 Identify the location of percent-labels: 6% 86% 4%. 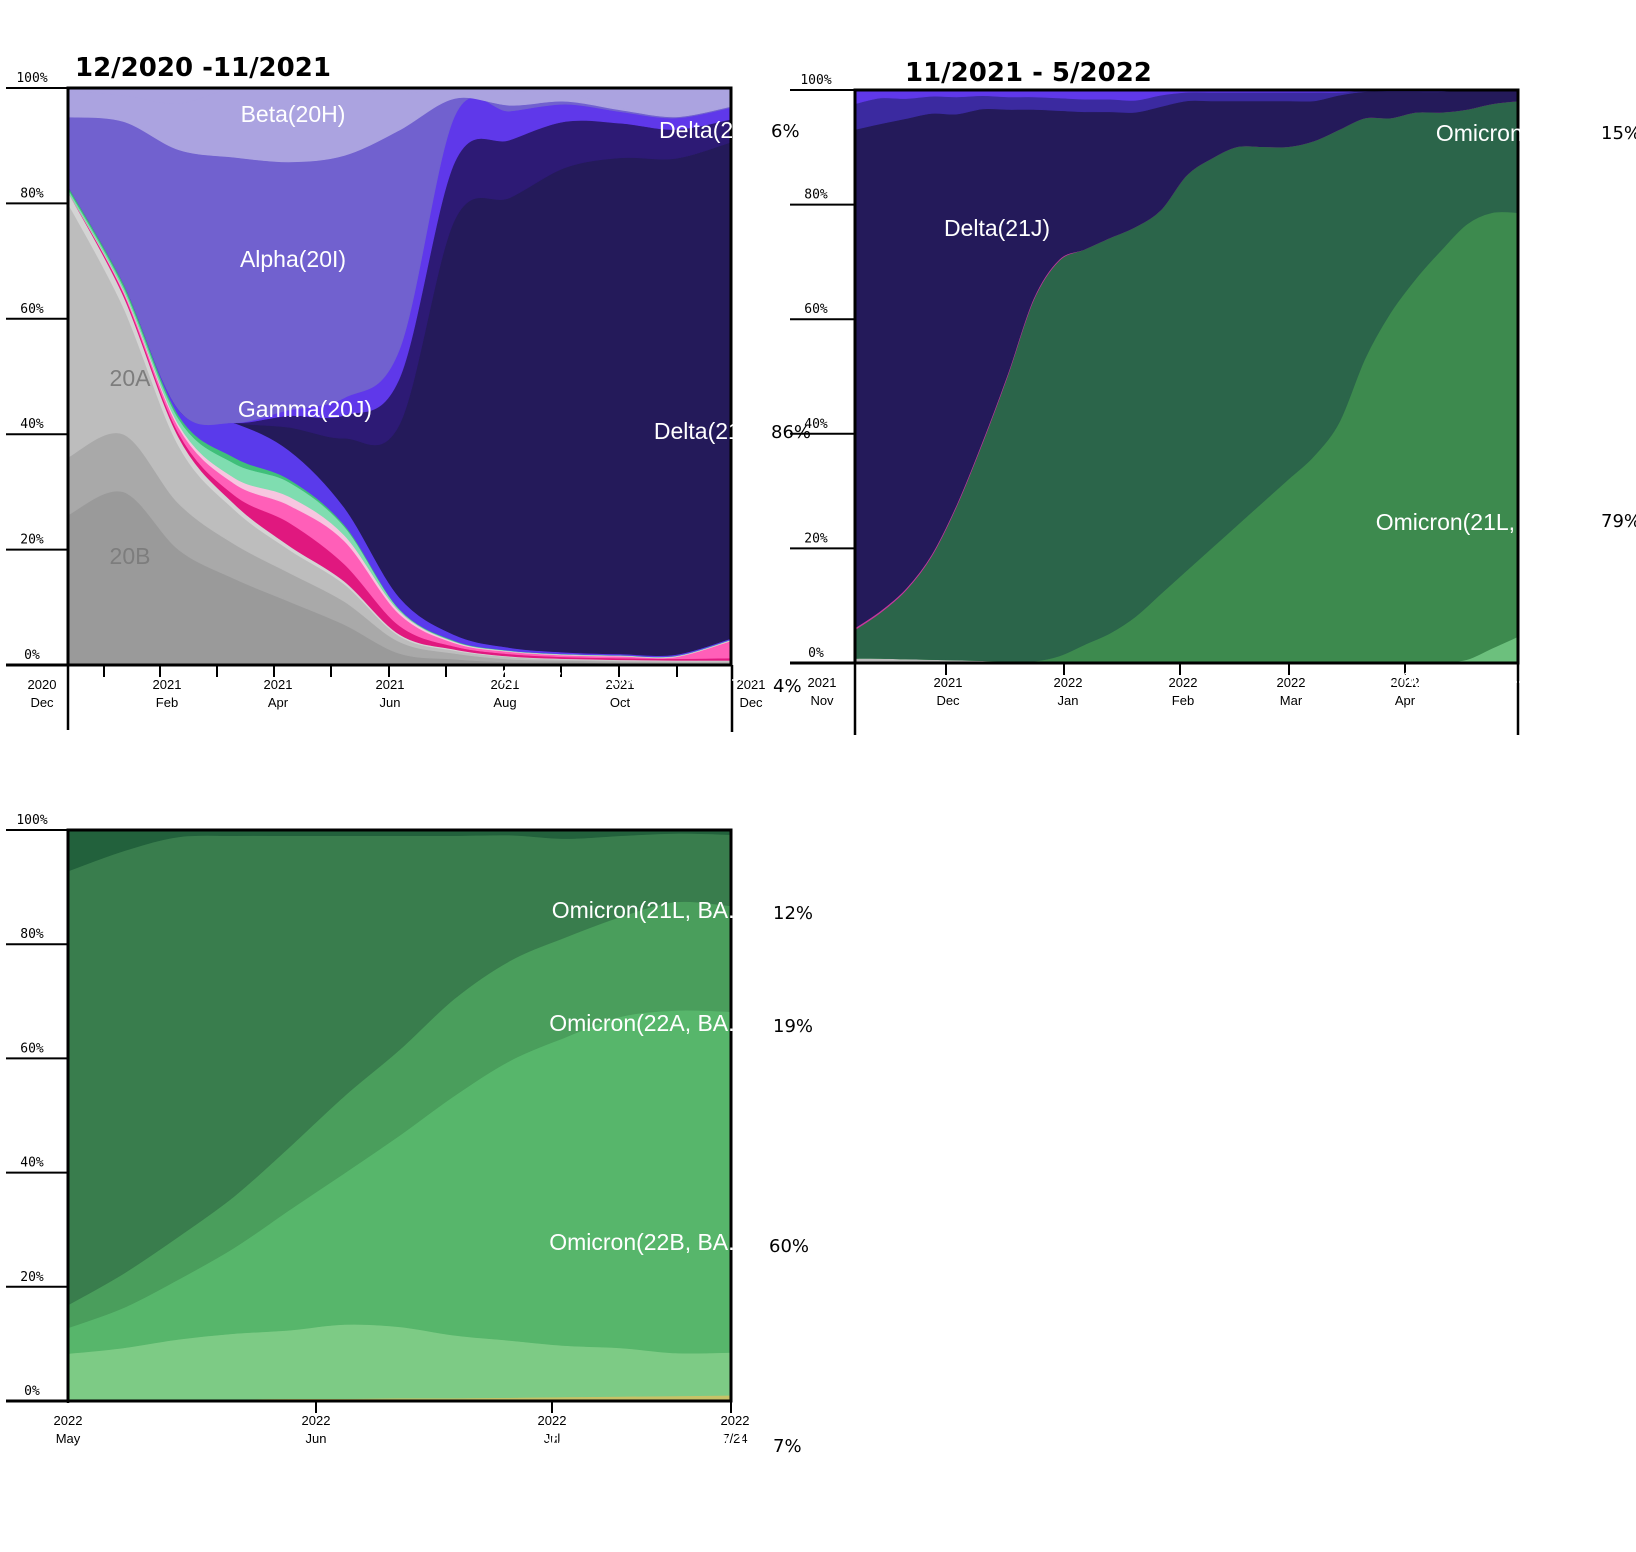
(791, 409).